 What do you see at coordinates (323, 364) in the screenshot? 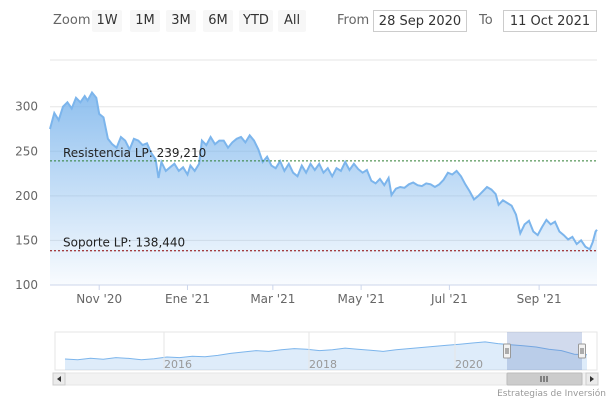
I see `navigator-year-label: 2018` at bounding box center [323, 364].